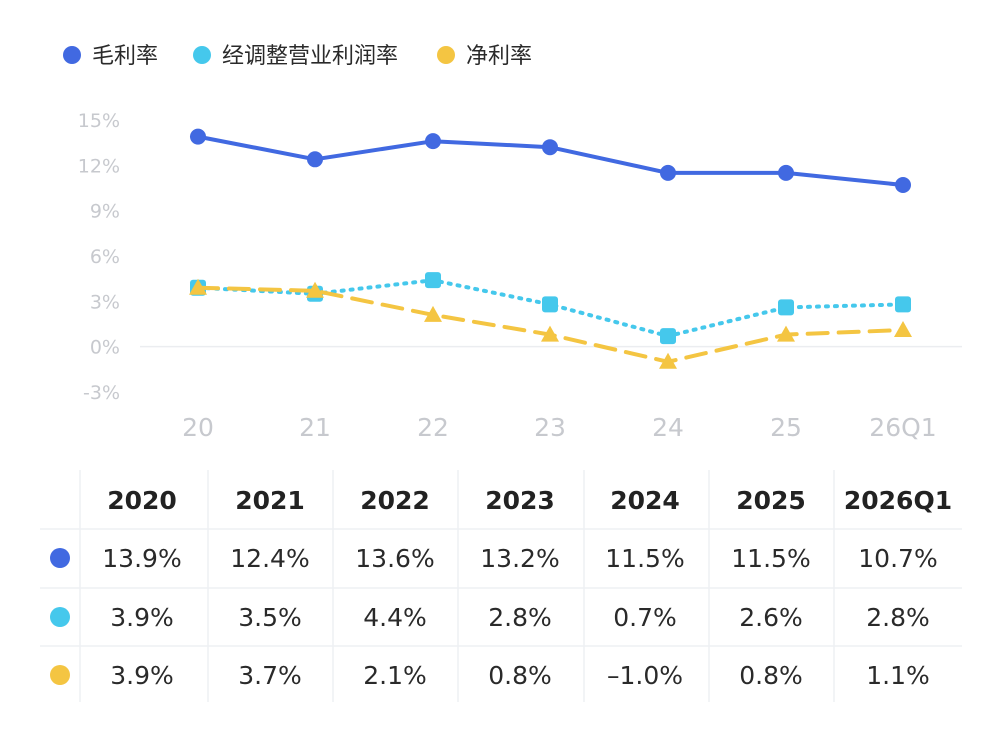 The image size is (1002, 729). What do you see at coordinates (99, 166) in the screenshot?
I see `y-tick-label: 12%` at bounding box center [99, 166].